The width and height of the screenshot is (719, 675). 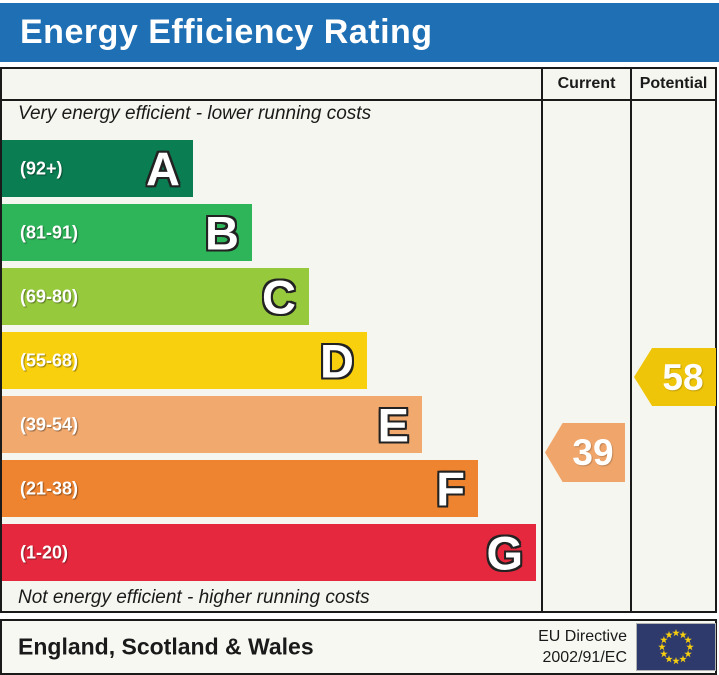 I want to click on current-column-divider, so click(x=542, y=340).